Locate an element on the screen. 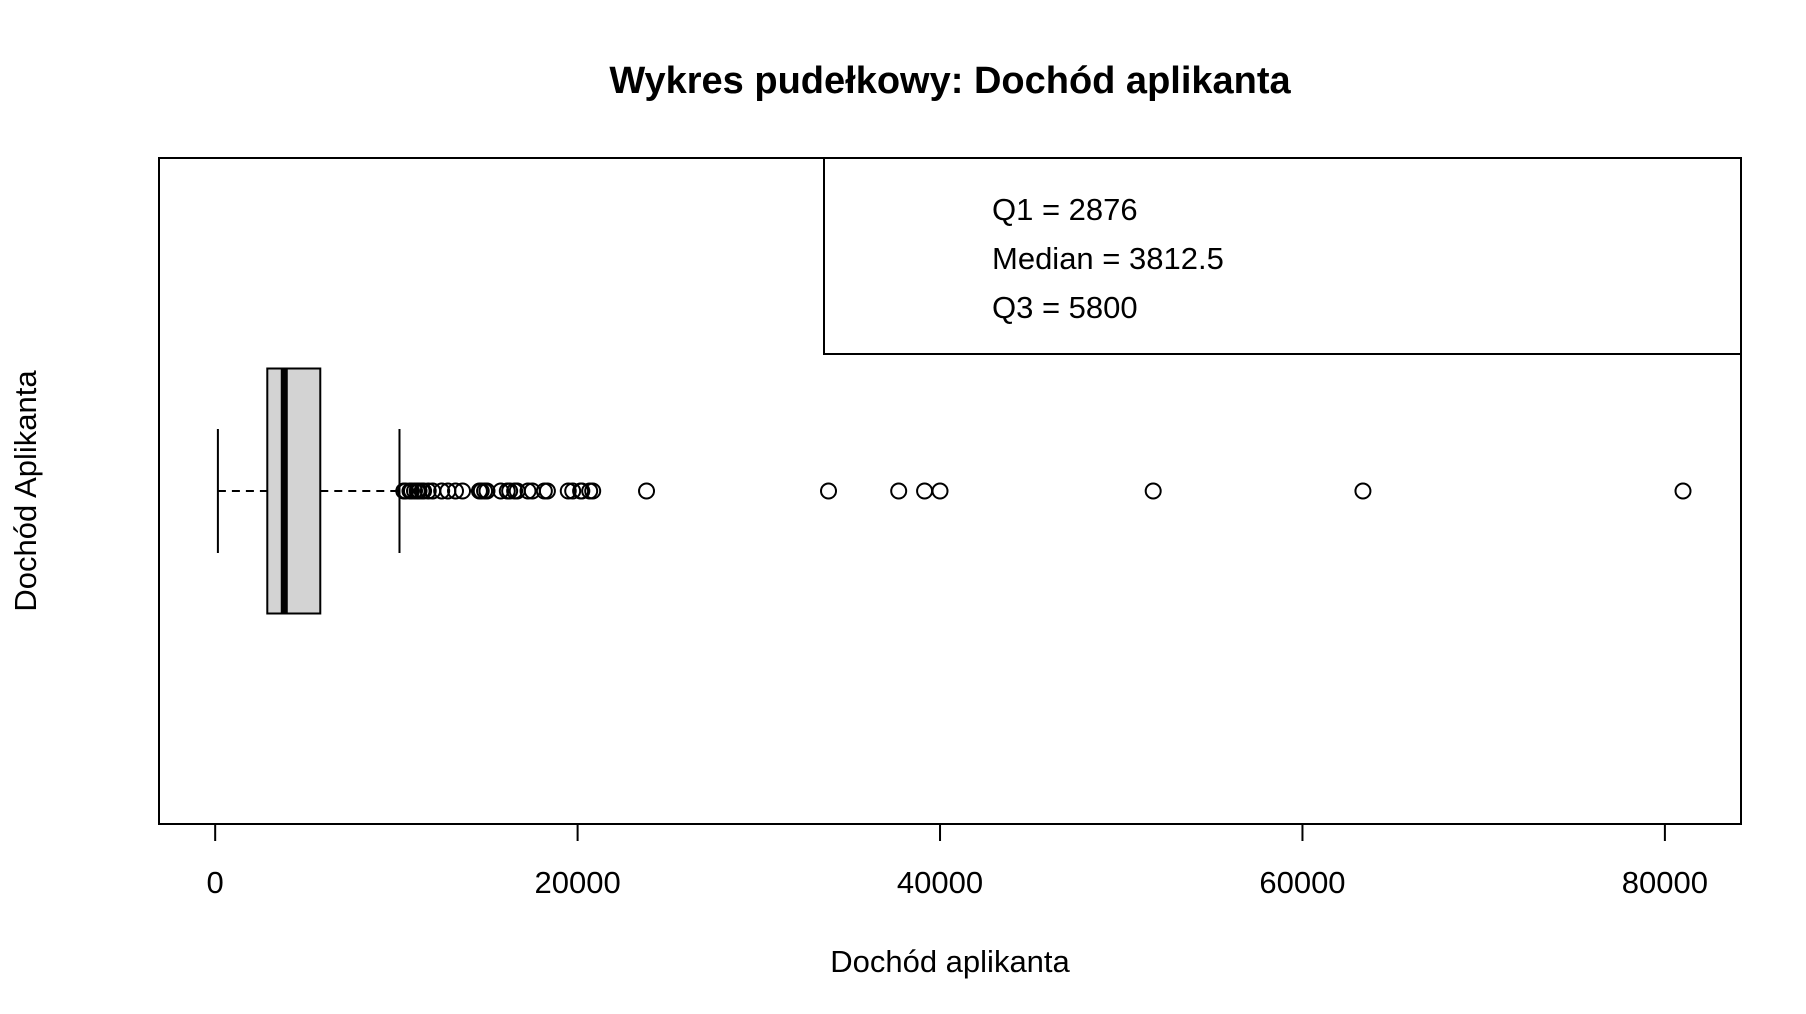 This screenshot has height=1014, width=1806. outliers-group is located at coordinates (1043, 491).